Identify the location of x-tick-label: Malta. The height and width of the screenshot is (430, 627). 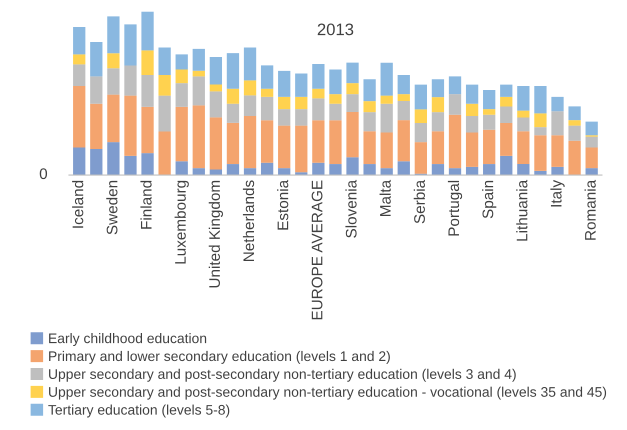
(385, 198).